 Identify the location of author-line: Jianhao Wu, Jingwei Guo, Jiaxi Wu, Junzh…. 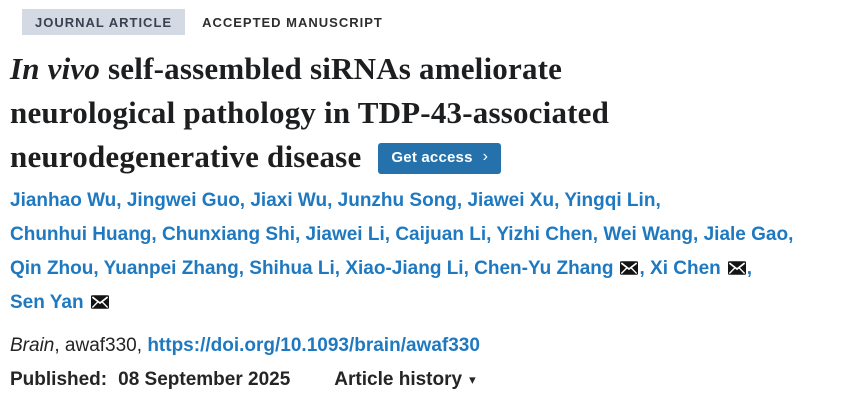
(335, 200).